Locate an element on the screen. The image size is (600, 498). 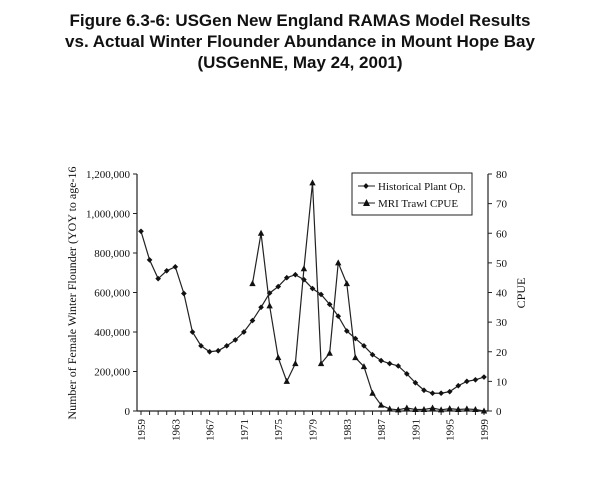
legend: Historical Plant Op. MRI Trawl CPUE is located at coordinates (412, 194).